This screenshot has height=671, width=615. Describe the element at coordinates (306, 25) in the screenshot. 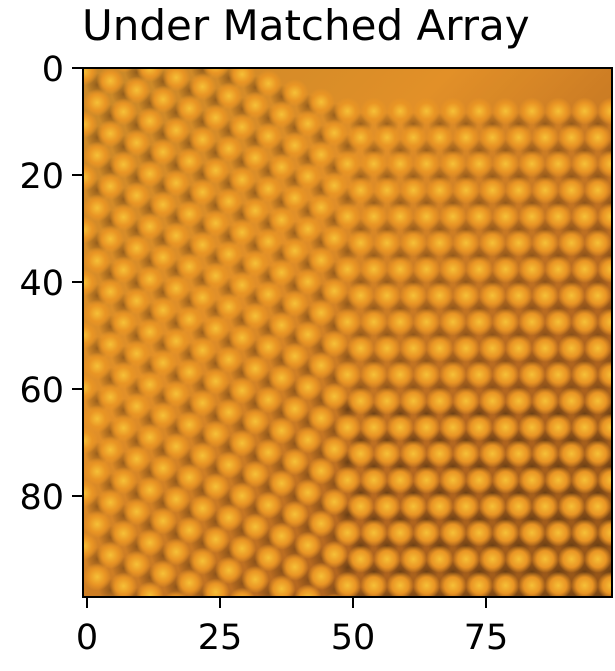

I see `plot-title: Under Matched Array` at that location.